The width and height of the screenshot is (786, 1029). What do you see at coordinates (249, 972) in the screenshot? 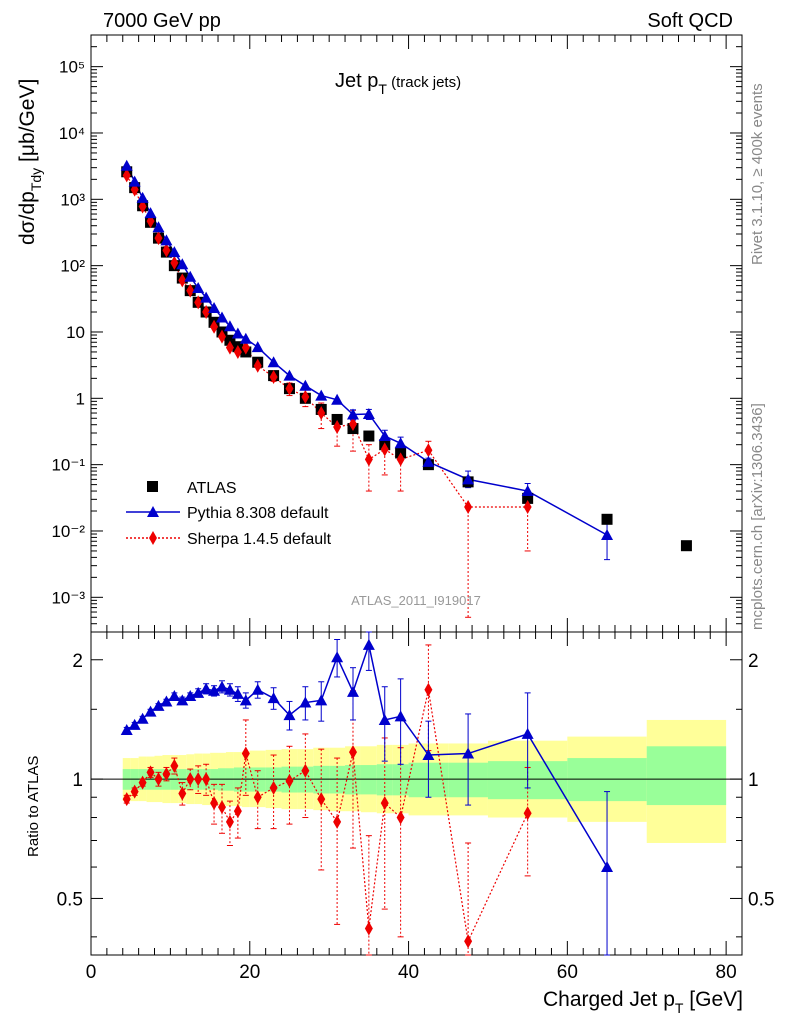
I see `xtick-label: 20` at bounding box center [249, 972].